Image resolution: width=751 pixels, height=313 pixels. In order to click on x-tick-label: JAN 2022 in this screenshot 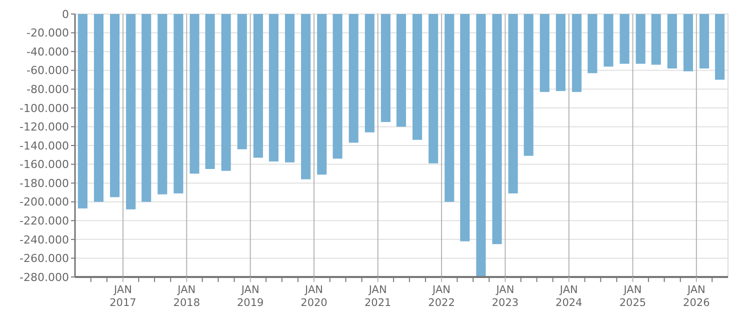, I will do `click(441, 296)`.